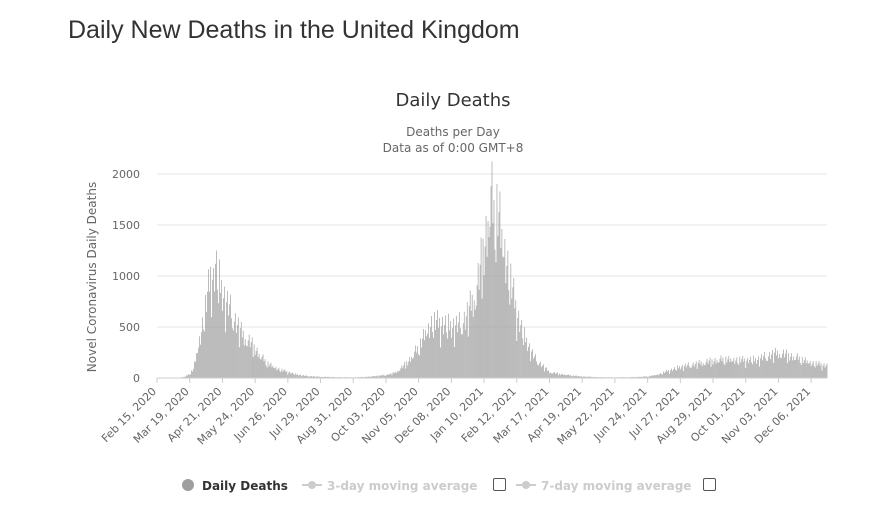  What do you see at coordinates (453, 148) in the screenshot?
I see `chart-subtitle-line-2: Data as of 0:00 GMT+8` at bounding box center [453, 148].